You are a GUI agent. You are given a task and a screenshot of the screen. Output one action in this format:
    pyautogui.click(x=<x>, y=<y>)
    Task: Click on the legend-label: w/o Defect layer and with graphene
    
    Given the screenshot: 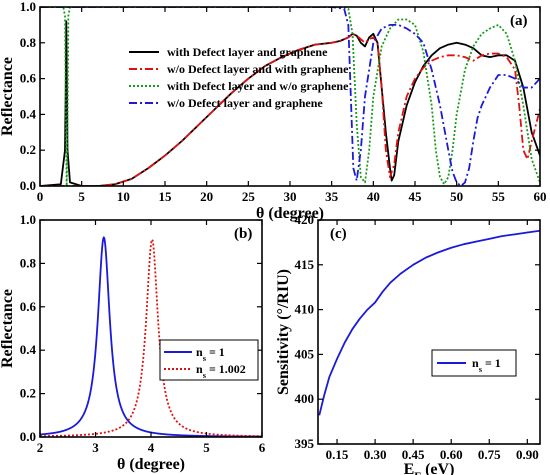 What is the action you would take?
    pyautogui.click(x=258, y=69)
    